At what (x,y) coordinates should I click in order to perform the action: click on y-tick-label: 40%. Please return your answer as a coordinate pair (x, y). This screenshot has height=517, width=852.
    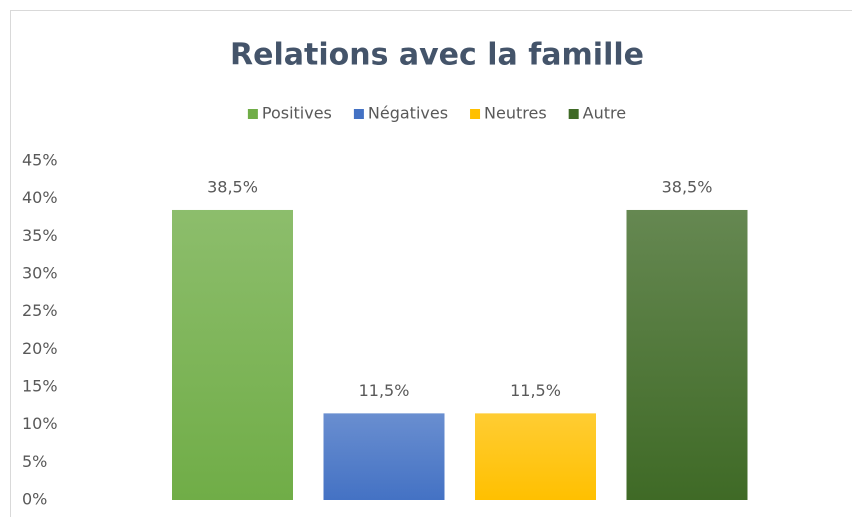
    Looking at the image, I should click on (40, 197).